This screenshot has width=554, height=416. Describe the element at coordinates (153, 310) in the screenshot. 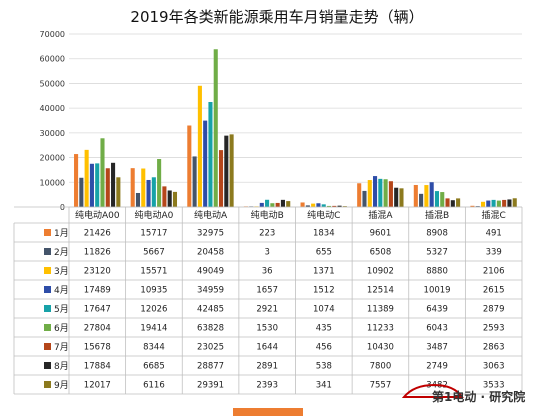

I see `data-label: 12026` at that location.